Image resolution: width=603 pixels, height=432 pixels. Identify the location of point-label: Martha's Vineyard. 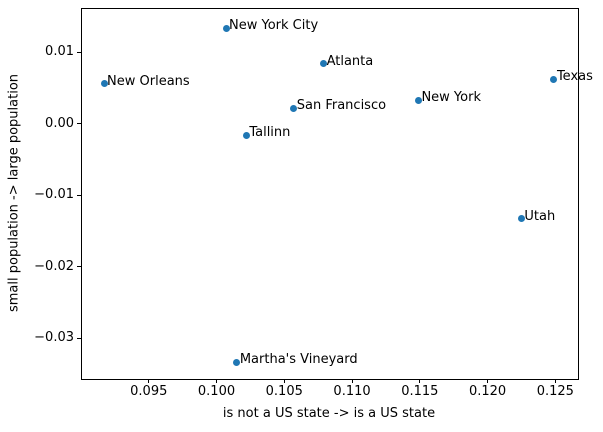
(298, 360).